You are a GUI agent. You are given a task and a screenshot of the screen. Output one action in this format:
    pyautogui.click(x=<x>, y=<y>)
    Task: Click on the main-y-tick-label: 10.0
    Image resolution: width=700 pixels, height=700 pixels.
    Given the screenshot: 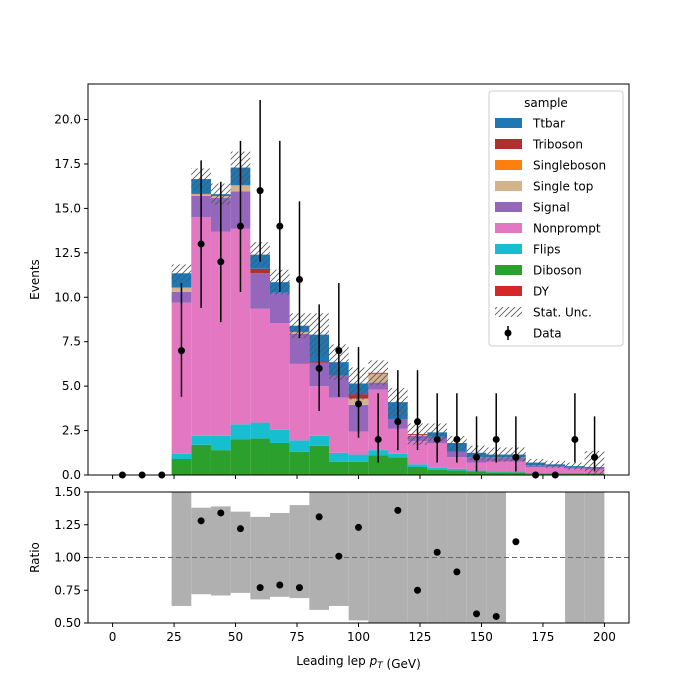 What is the action you would take?
    pyautogui.click(x=67, y=297)
    